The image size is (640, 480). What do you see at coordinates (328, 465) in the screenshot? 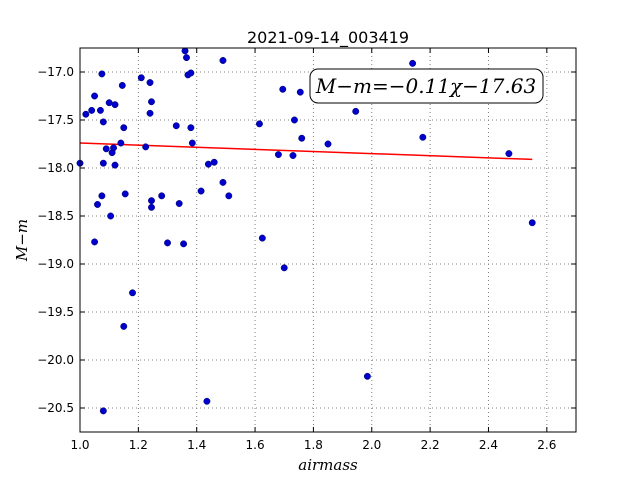
I see `x-axis-label: airmass` at bounding box center [328, 465].